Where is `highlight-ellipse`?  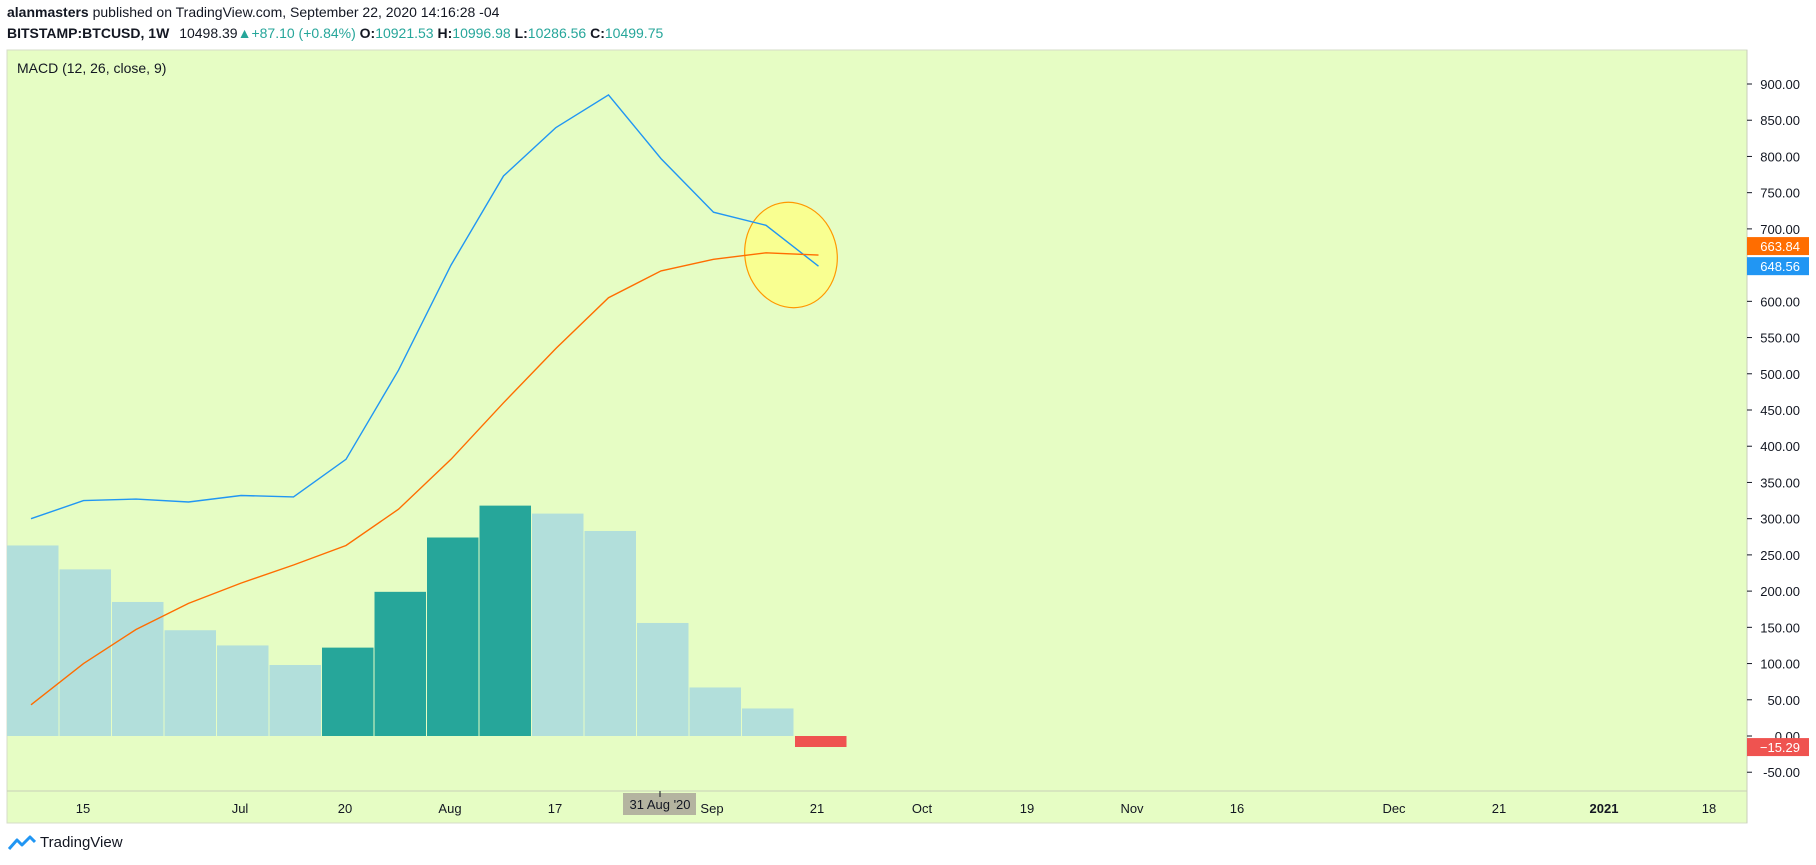
highlight-ellipse is located at coordinates (791, 255).